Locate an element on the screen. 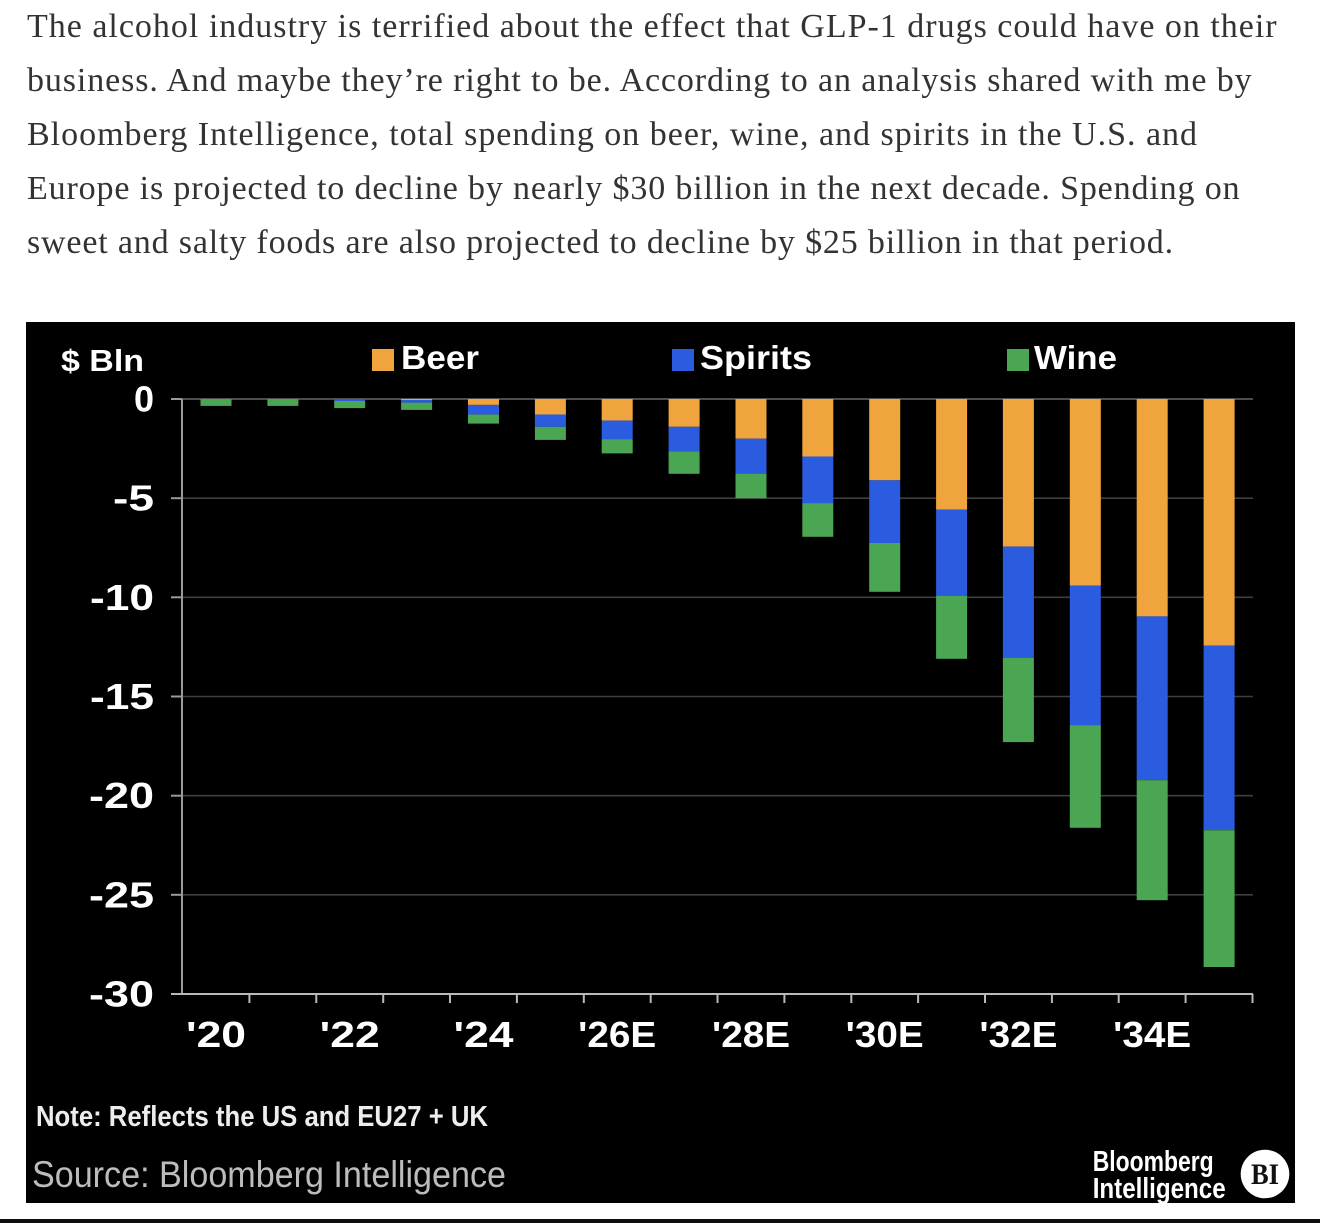 This screenshot has width=1320, height=1225. svg-text:Note: Reflects the US and EU27: Note: Reflects the US and EU27 + UK is located at coordinates (262, 1117).